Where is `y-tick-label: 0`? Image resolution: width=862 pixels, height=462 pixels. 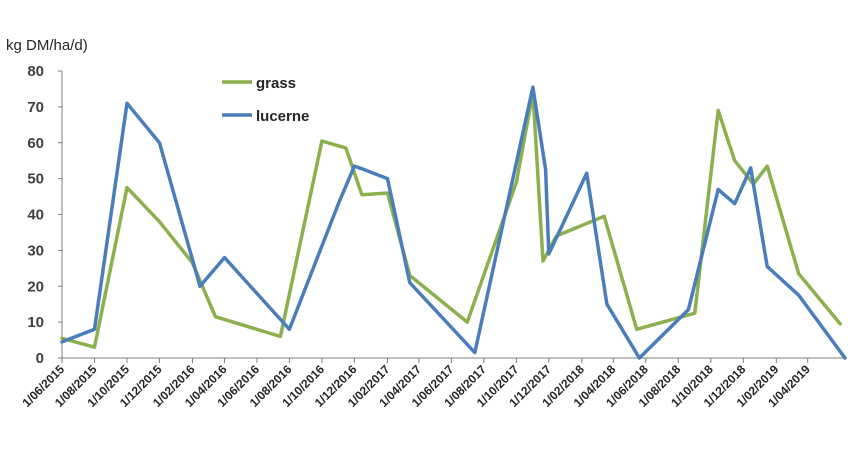
y-tick-label: 0 is located at coordinates (40, 358).